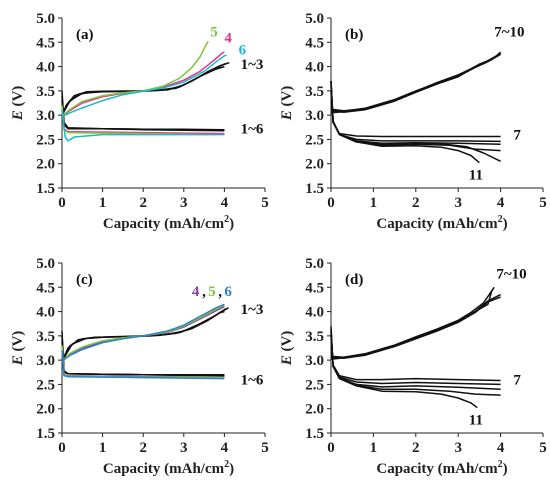 This screenshot has width=550, height=489. I want to click on panel-label: (d), so click(354, 280).